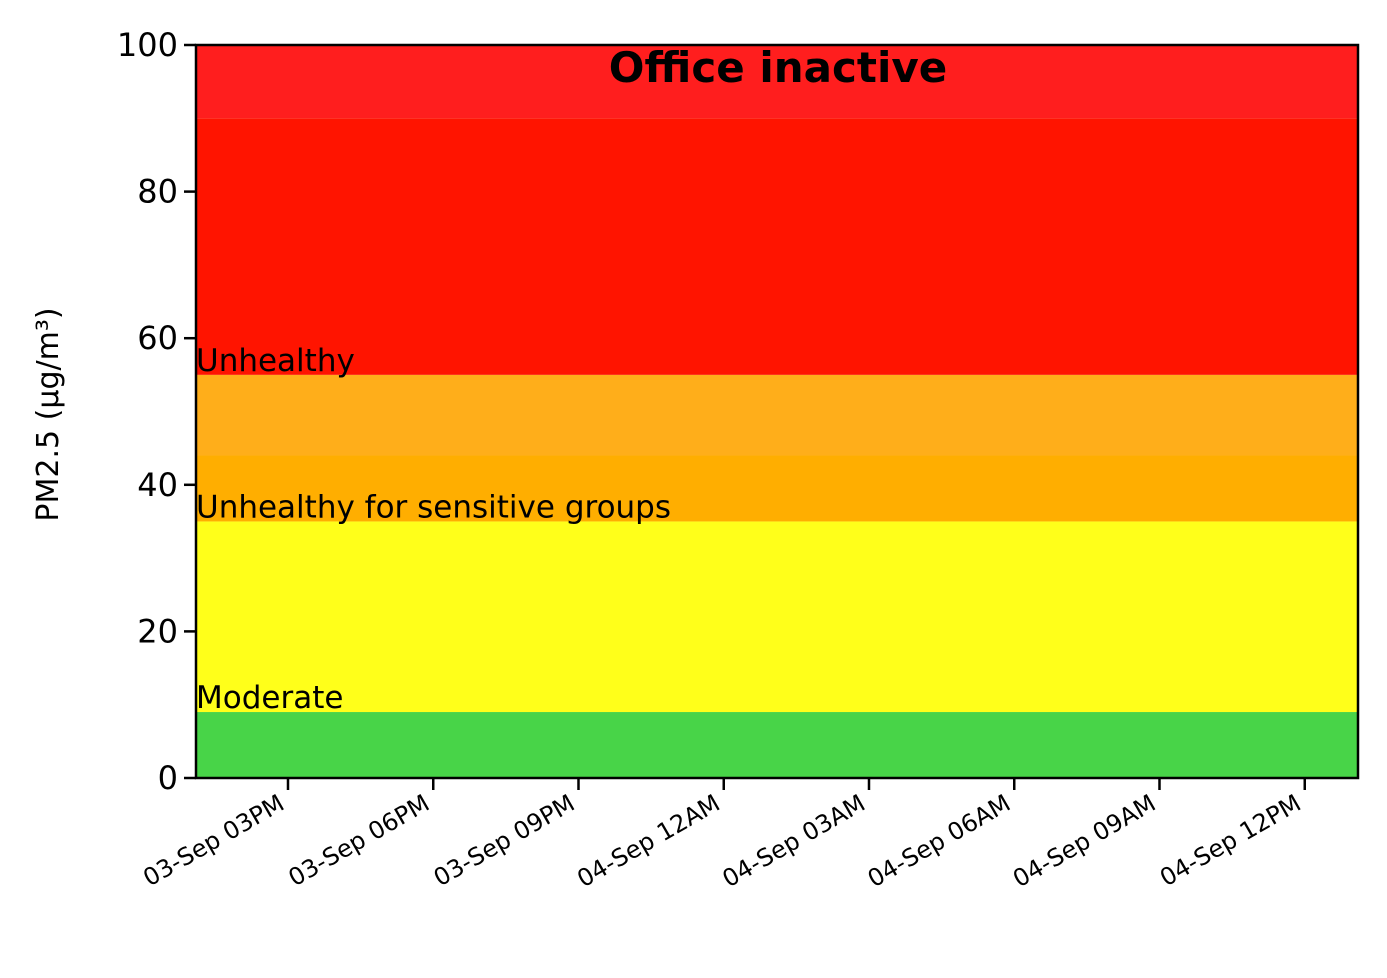  I want to click on x-tick-label-0: 03-Sep 03PM, so click(213, 840).